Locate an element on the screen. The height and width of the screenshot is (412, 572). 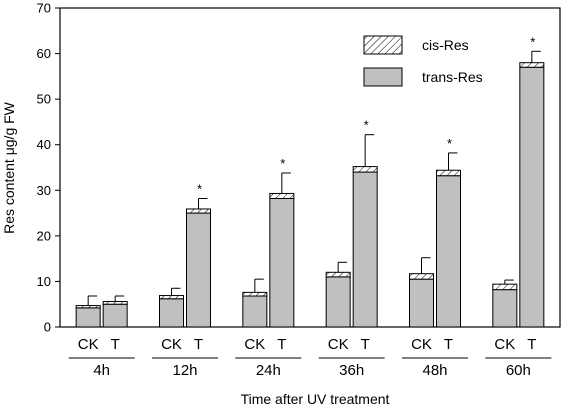
group-label: 24h is located at coordinates (268, 370).